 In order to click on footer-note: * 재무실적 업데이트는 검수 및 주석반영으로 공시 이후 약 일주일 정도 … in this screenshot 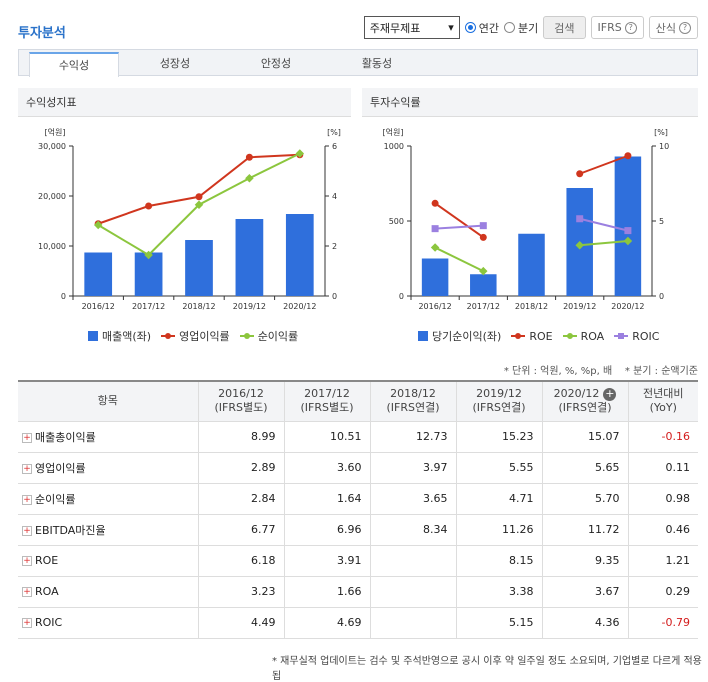, I will do `click(487, 669)`.